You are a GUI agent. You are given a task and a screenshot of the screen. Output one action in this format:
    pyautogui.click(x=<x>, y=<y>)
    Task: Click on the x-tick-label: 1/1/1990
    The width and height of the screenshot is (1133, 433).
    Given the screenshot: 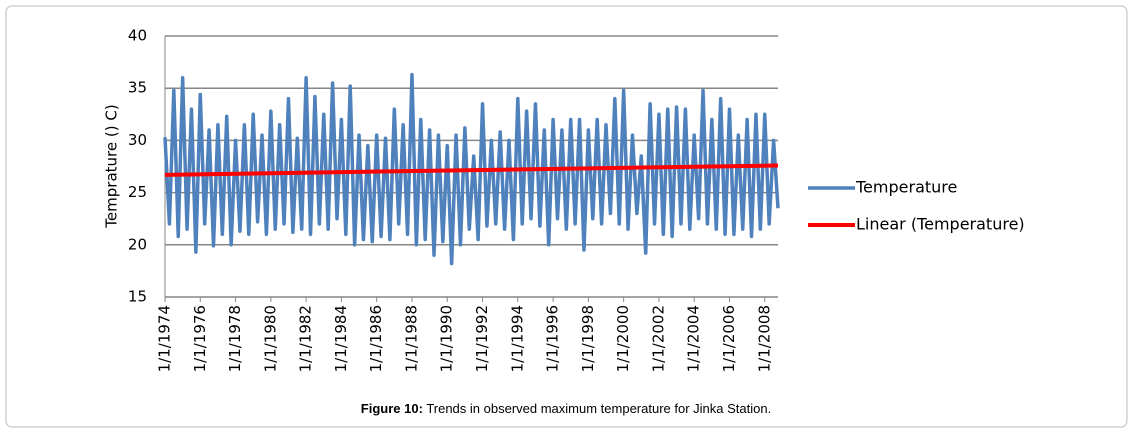 What is the action you would take?
    pyautogui.click(x=447, y=338)
    